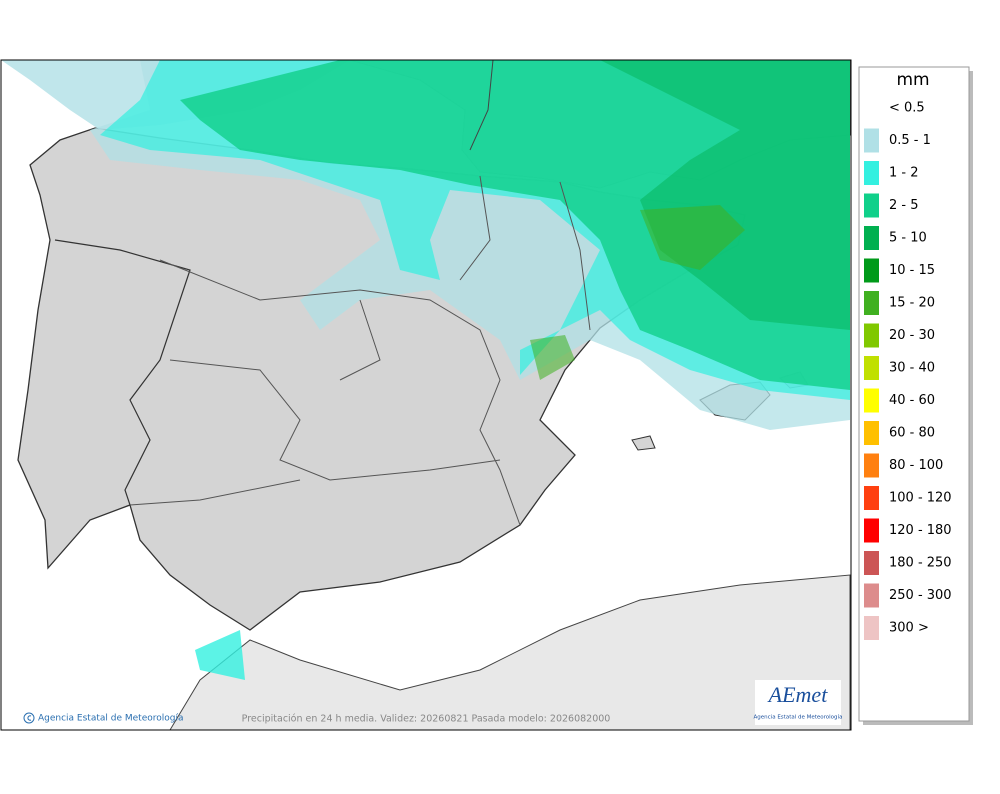 The height and width of the screenshot is (794, 1000). What do you see at coordinates (510, 652) in the screenshot?
I see `land-africa` at bounding box center [510, 652].